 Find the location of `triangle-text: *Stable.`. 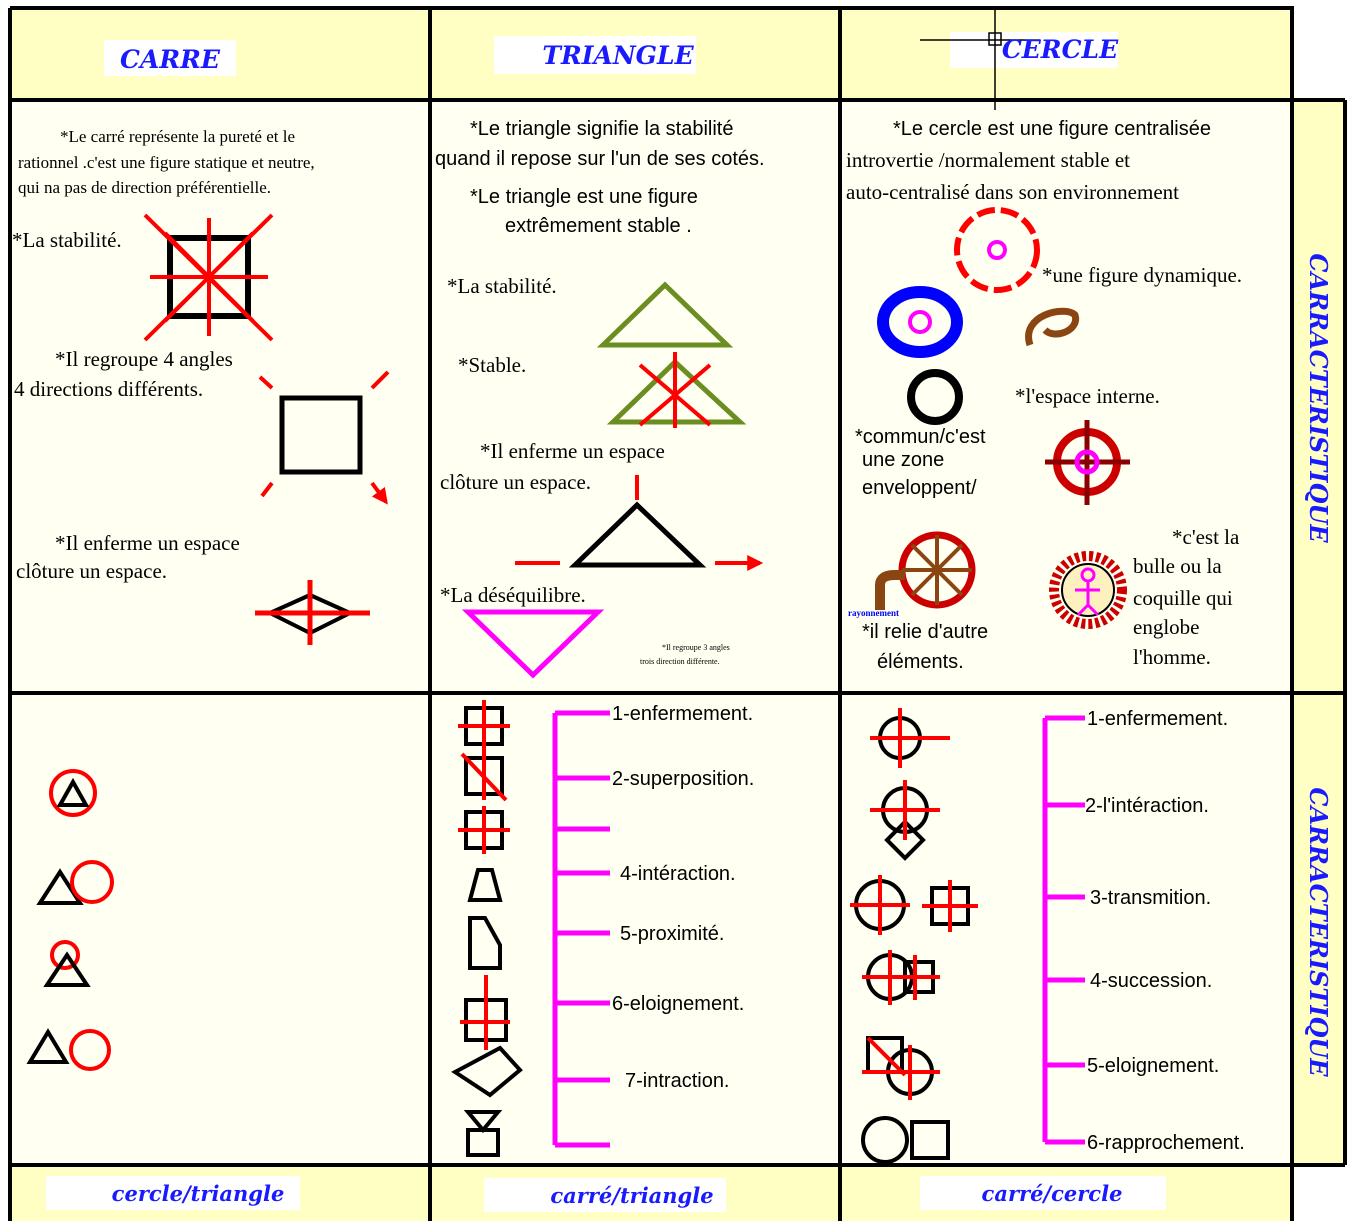

triangle-text: *Stable. is located at coordinates (492, 365).